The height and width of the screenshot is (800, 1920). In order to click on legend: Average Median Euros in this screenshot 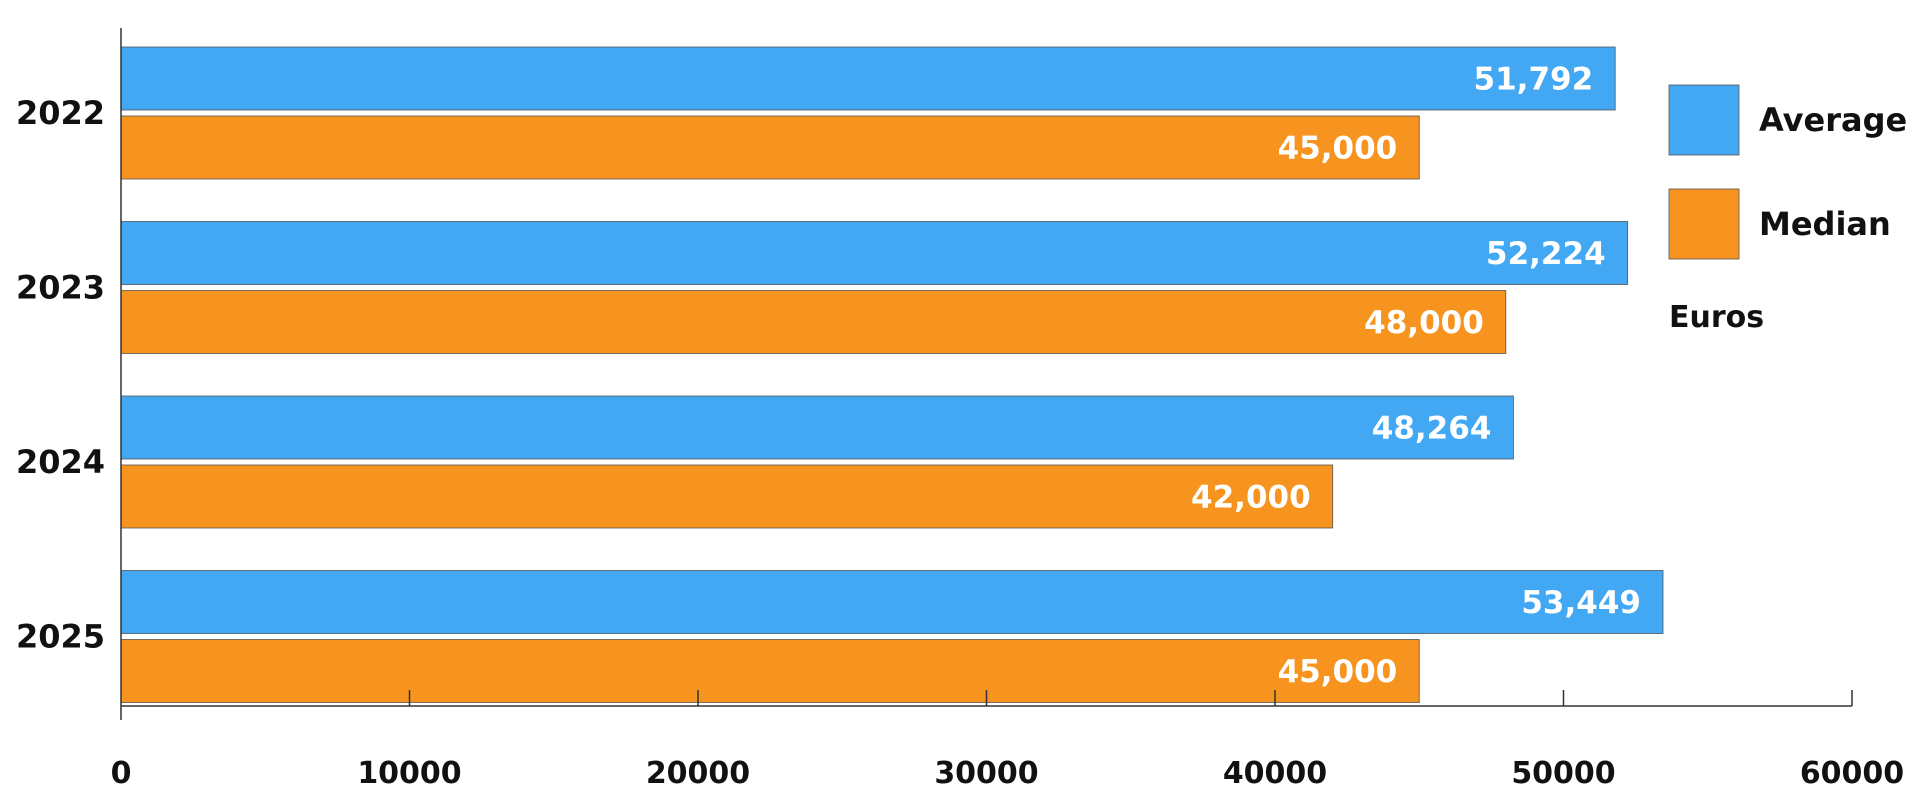, I will do `click(1787, 209)`.